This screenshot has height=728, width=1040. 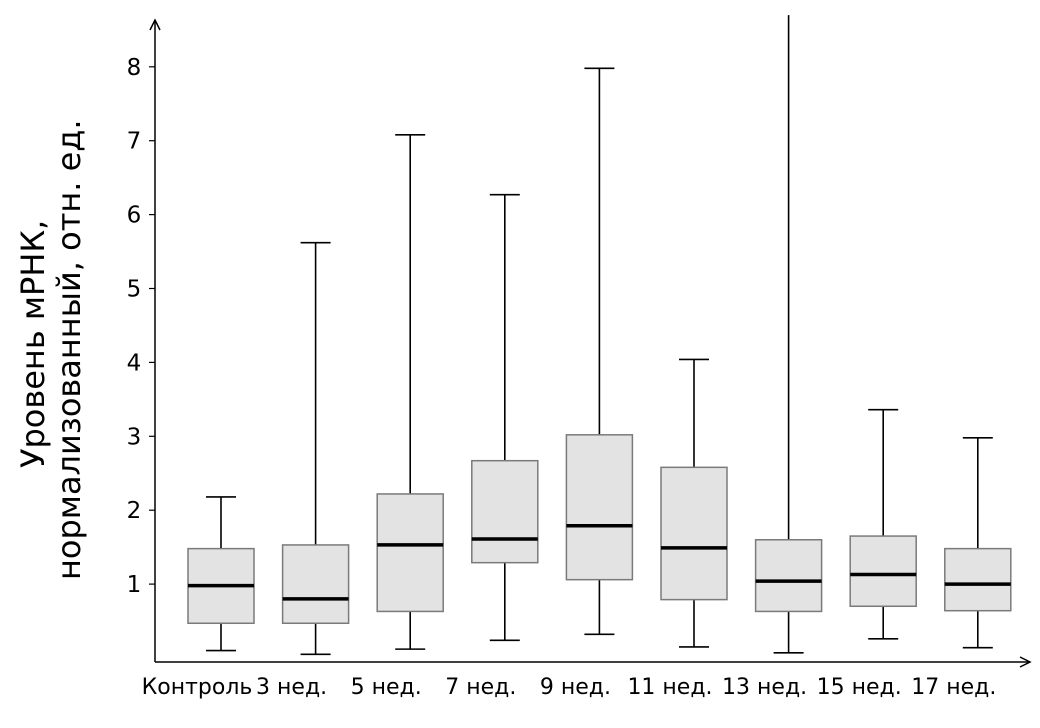 I want to click on y-tick-label: 5, so click(x=134, y=290).